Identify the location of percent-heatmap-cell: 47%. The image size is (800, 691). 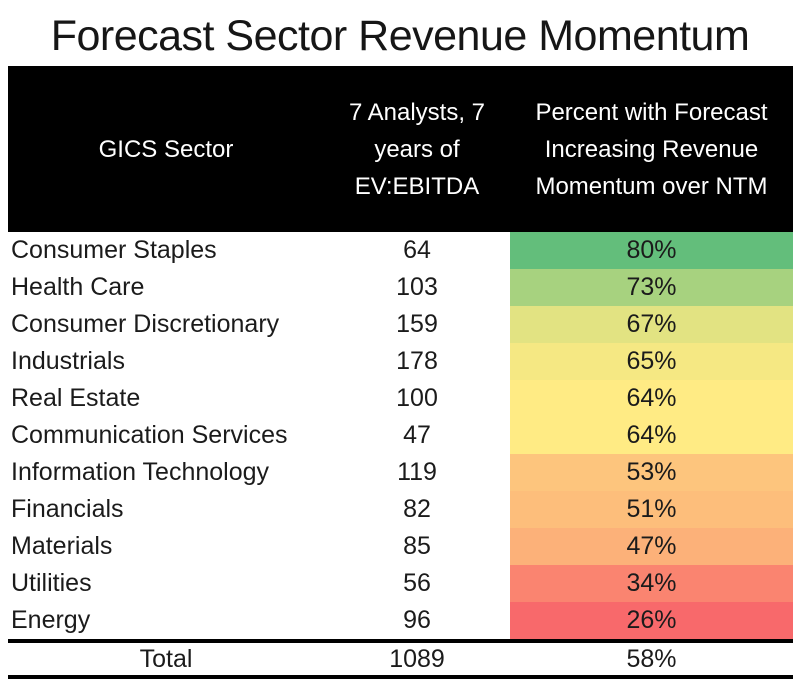
(651, 546).